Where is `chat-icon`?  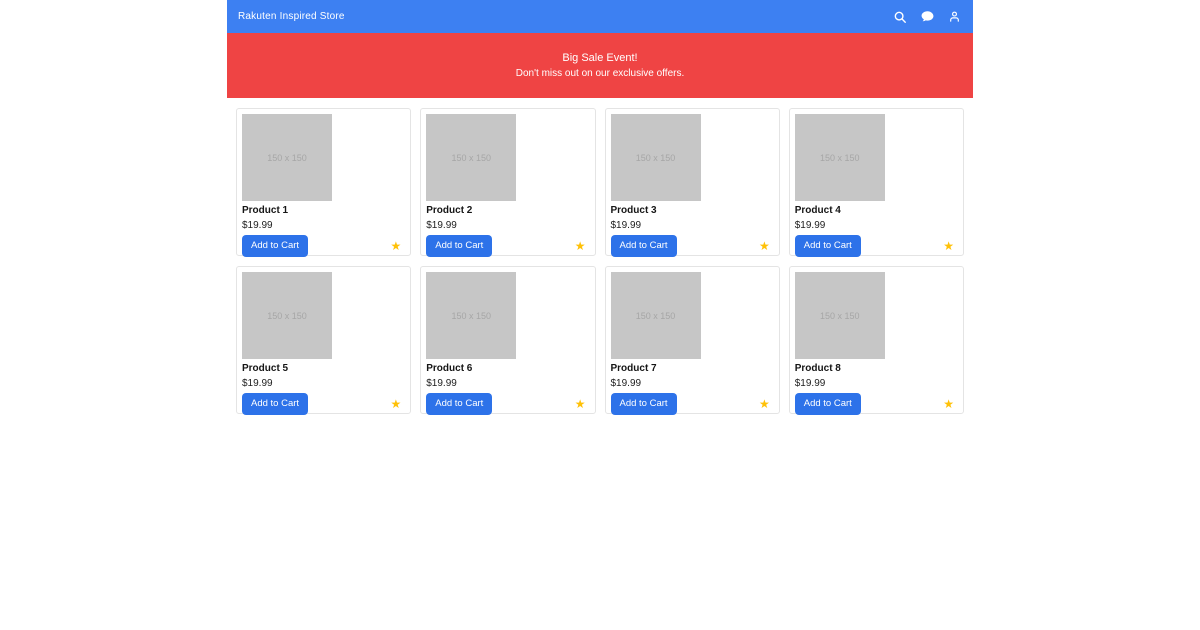 chat-icon is located at coordinates (927, 17).